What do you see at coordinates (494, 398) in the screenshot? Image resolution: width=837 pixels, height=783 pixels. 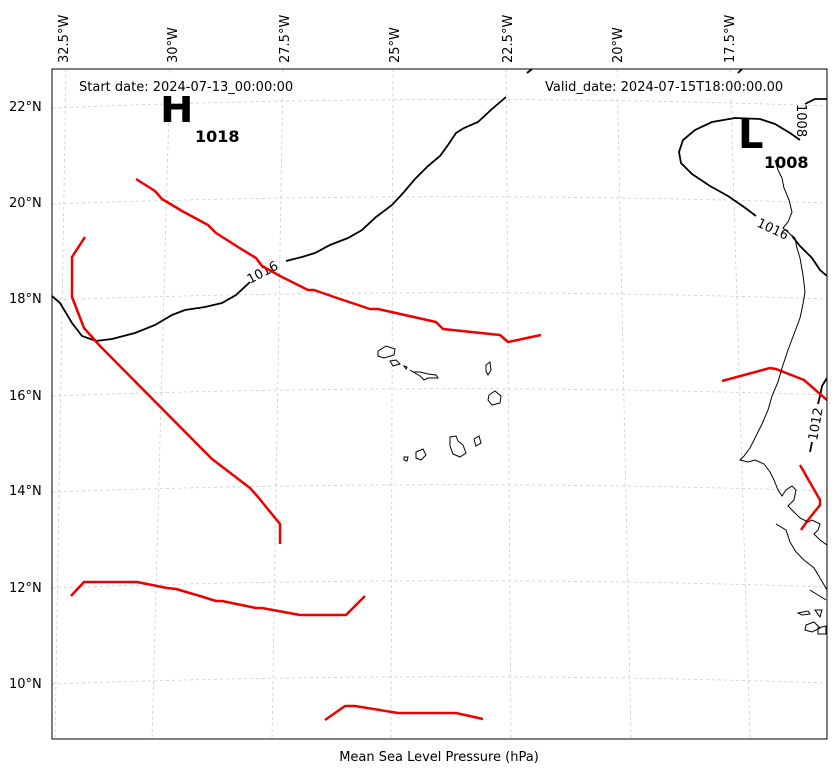 I see `island-boa-vista` at bounding box center [494, 398].